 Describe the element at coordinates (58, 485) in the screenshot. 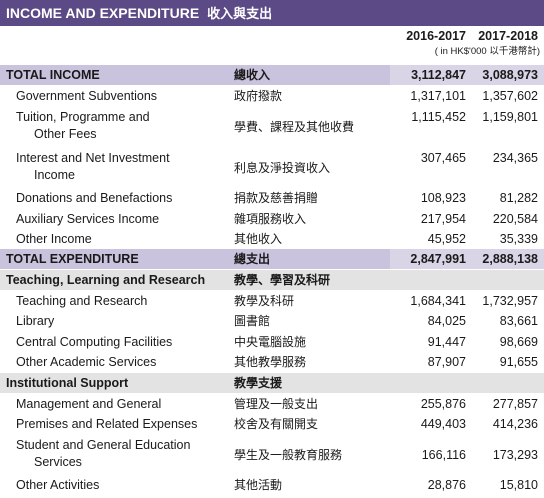

I see `row-label: Other Activities` at that location.